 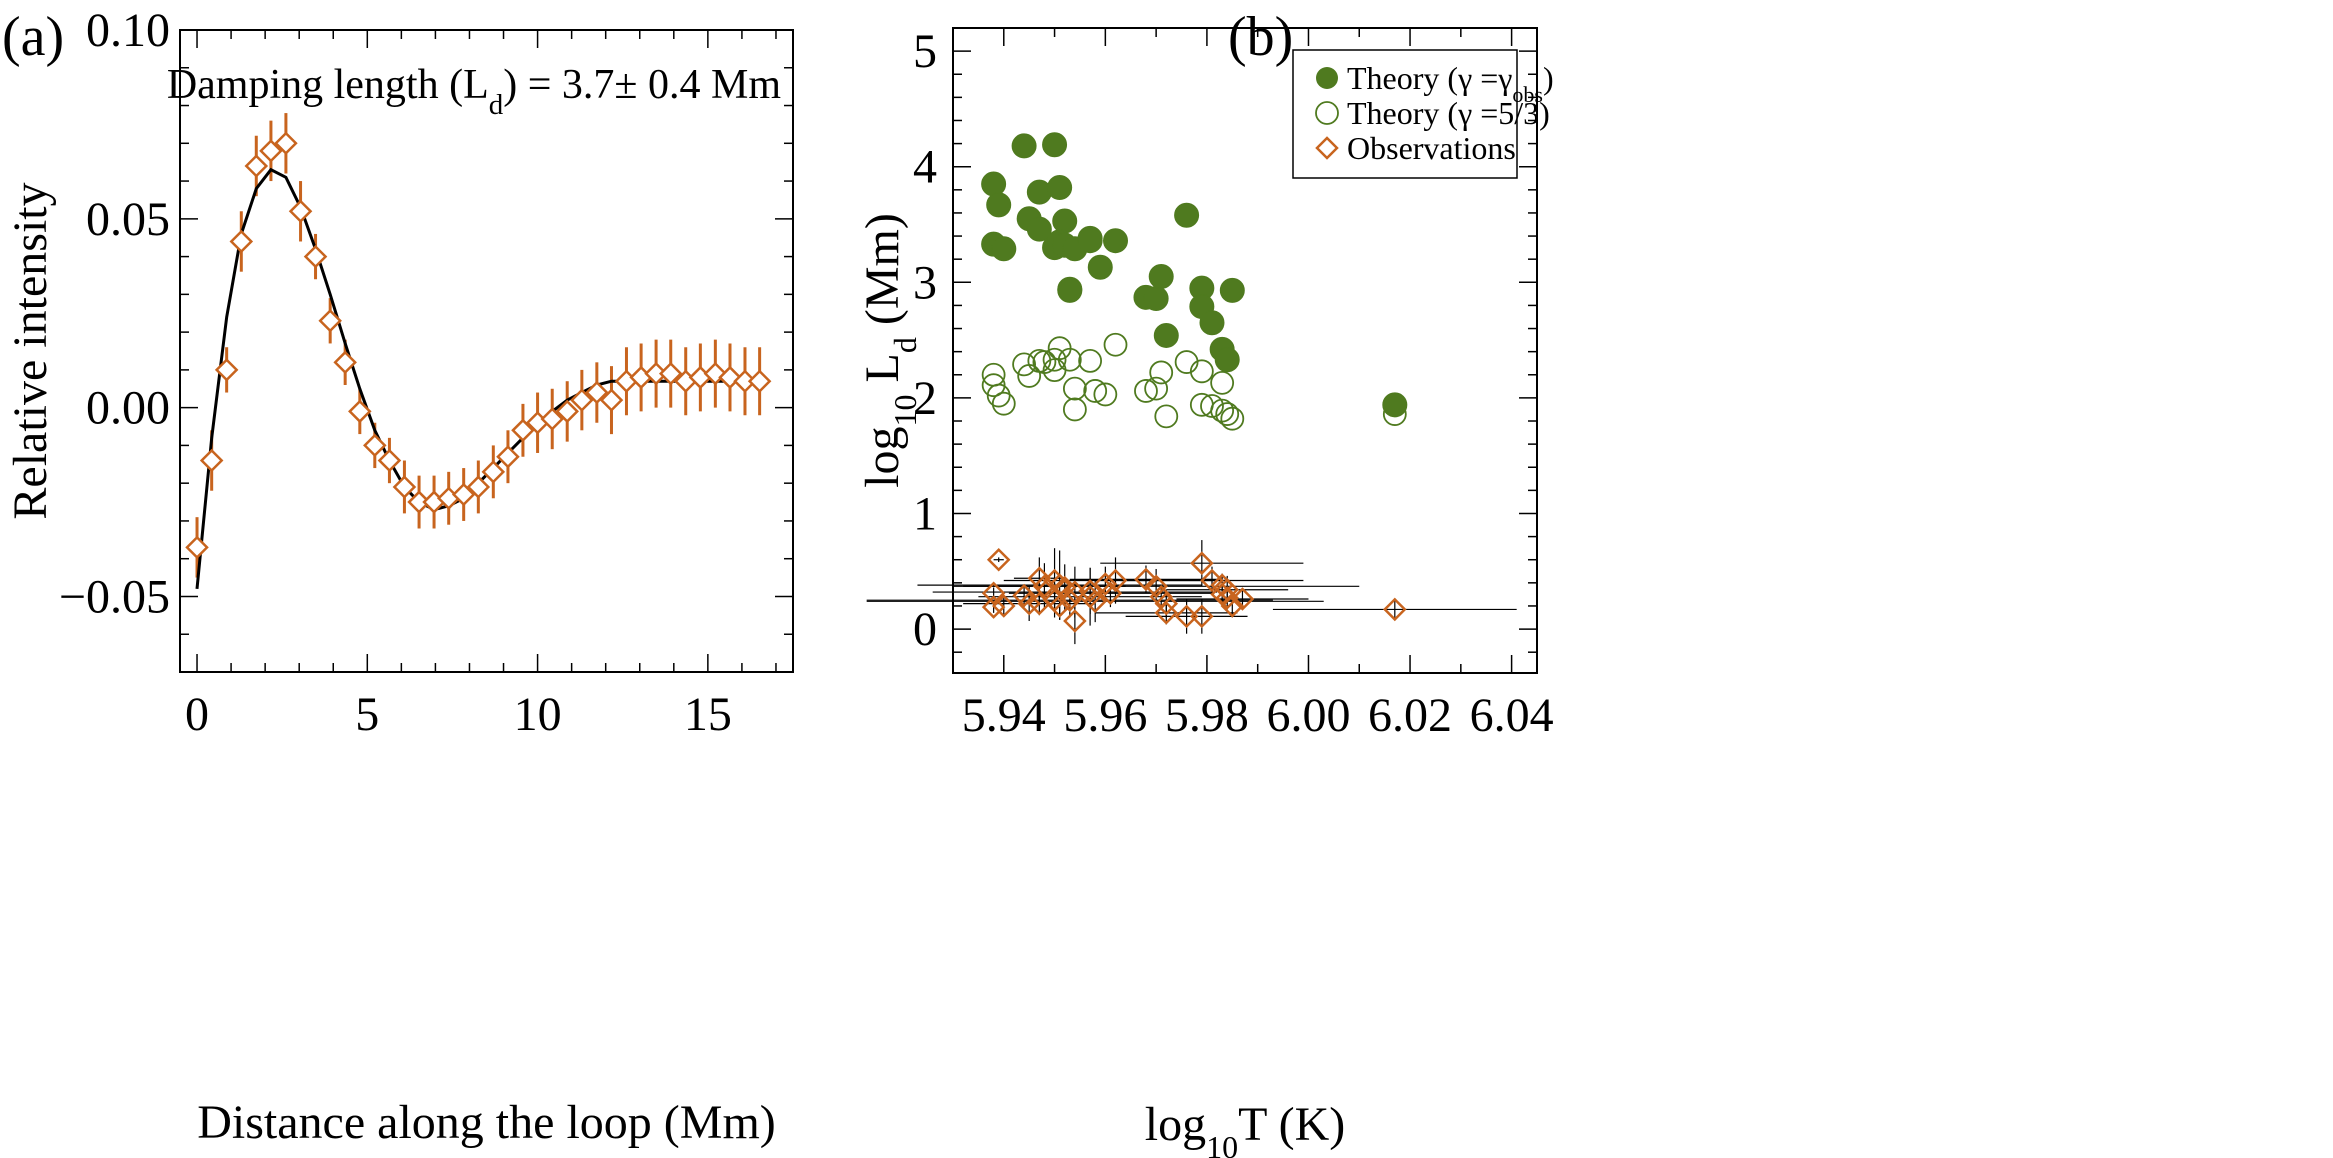 What do you see at coordinates (1004, 715) in the screenshot?
I see `x-tick-label: 5.94` at bounding box center [1004, 715].